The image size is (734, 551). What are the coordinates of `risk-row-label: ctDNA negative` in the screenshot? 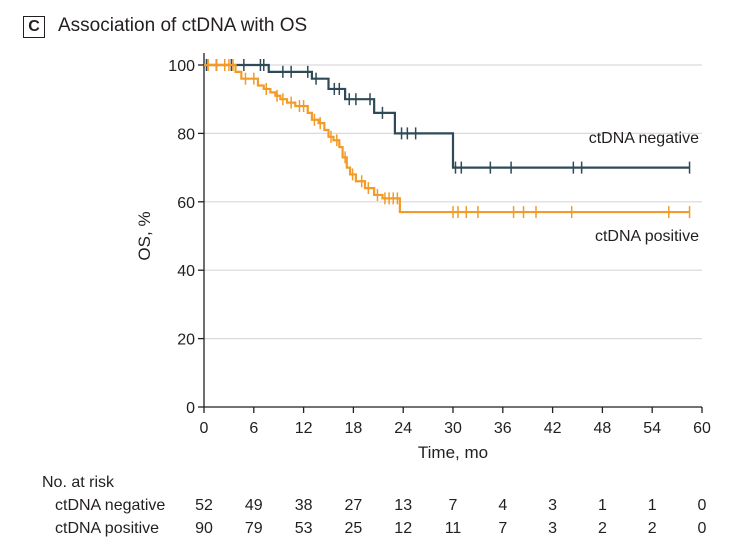 It's located at (110, 505).